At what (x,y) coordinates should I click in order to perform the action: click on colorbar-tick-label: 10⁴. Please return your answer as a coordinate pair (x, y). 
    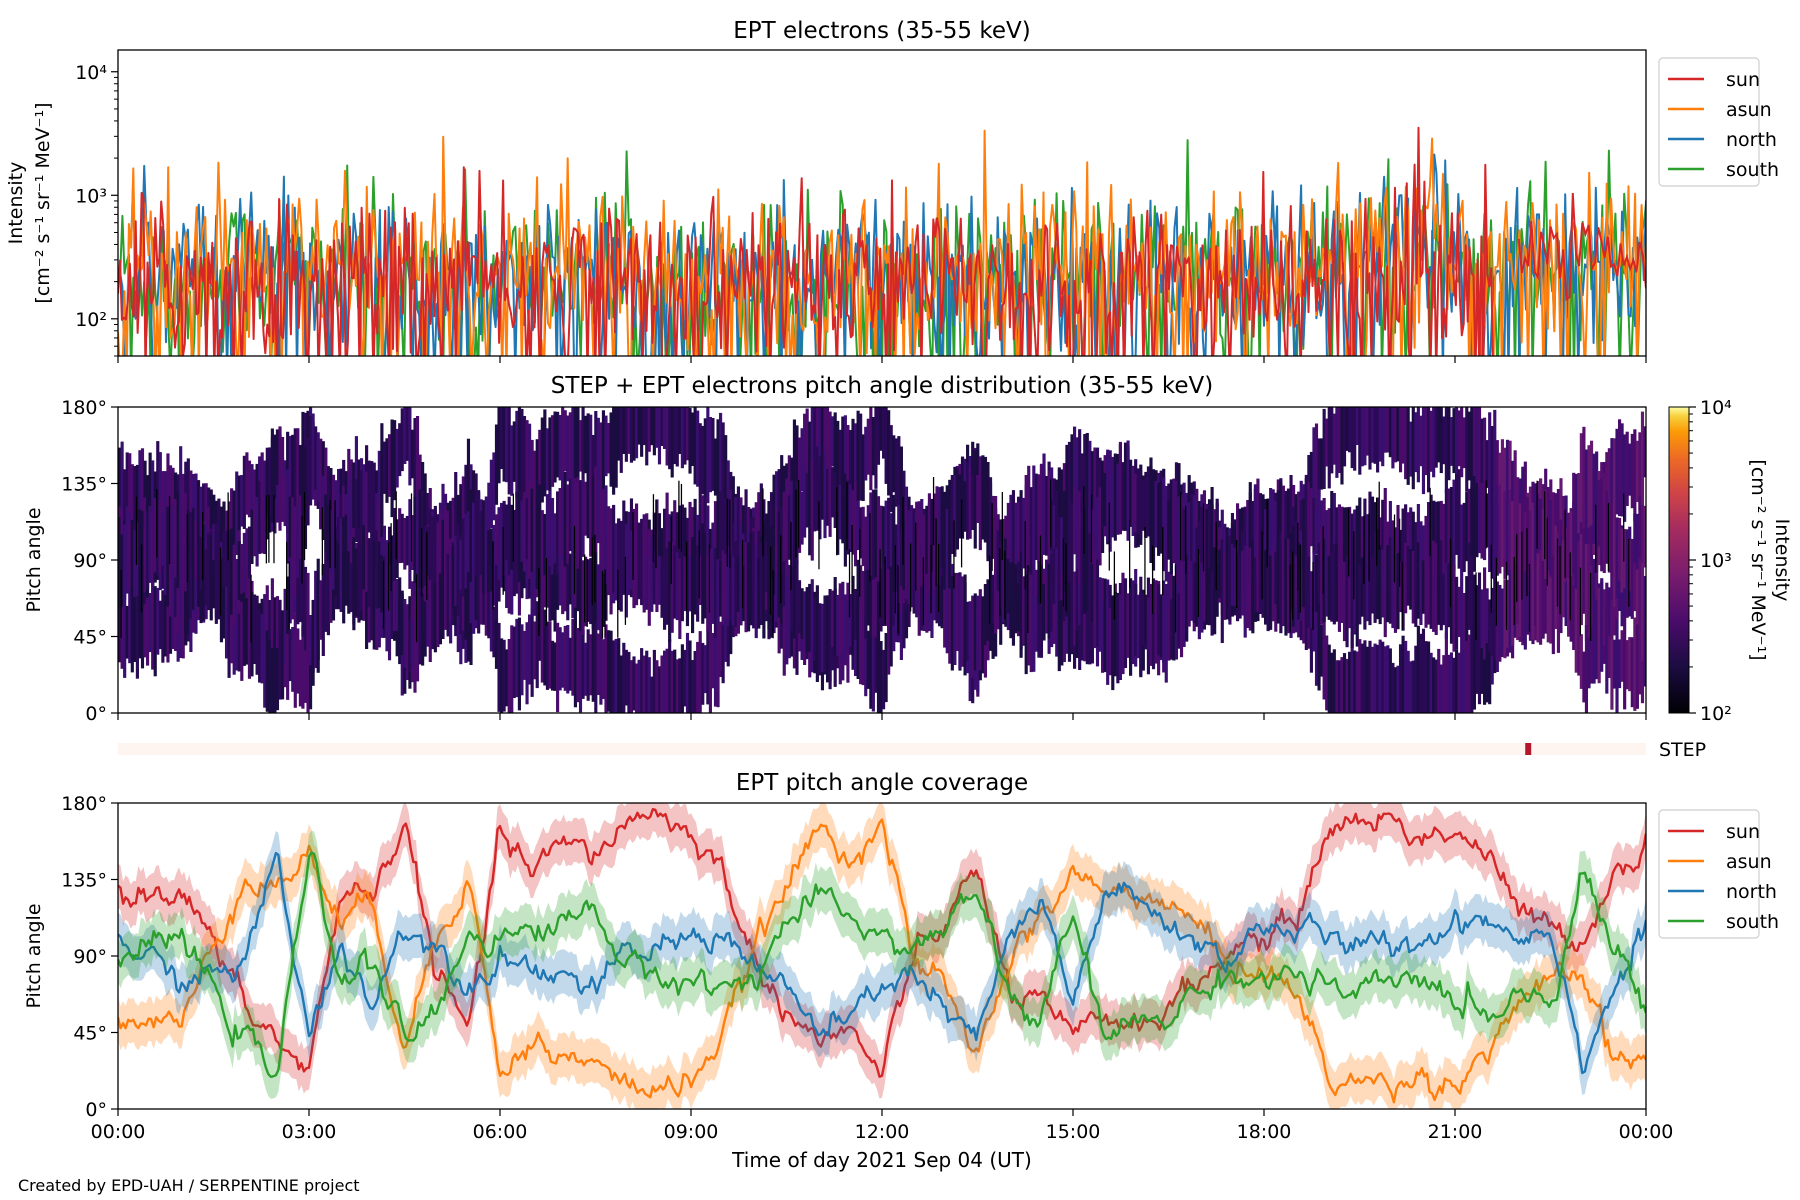
    Looking at the image, I should click on (1716, 408).